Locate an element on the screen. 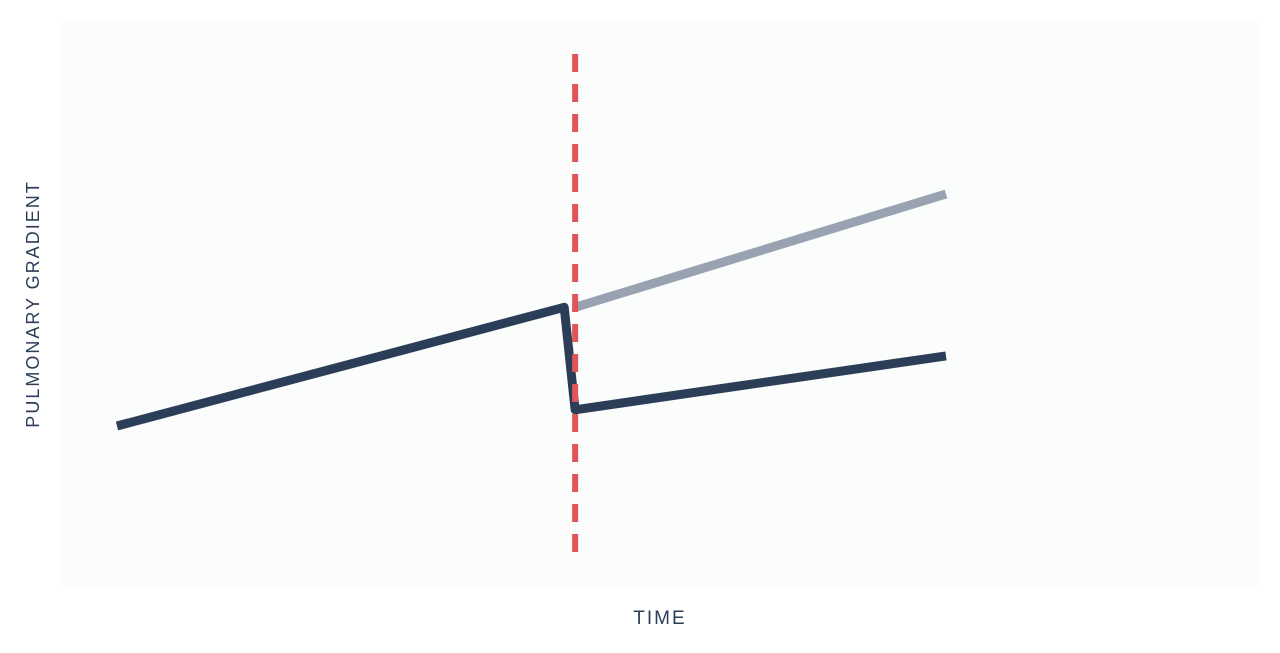  x-axis-label: TIME is located at coordinates (659, 618).